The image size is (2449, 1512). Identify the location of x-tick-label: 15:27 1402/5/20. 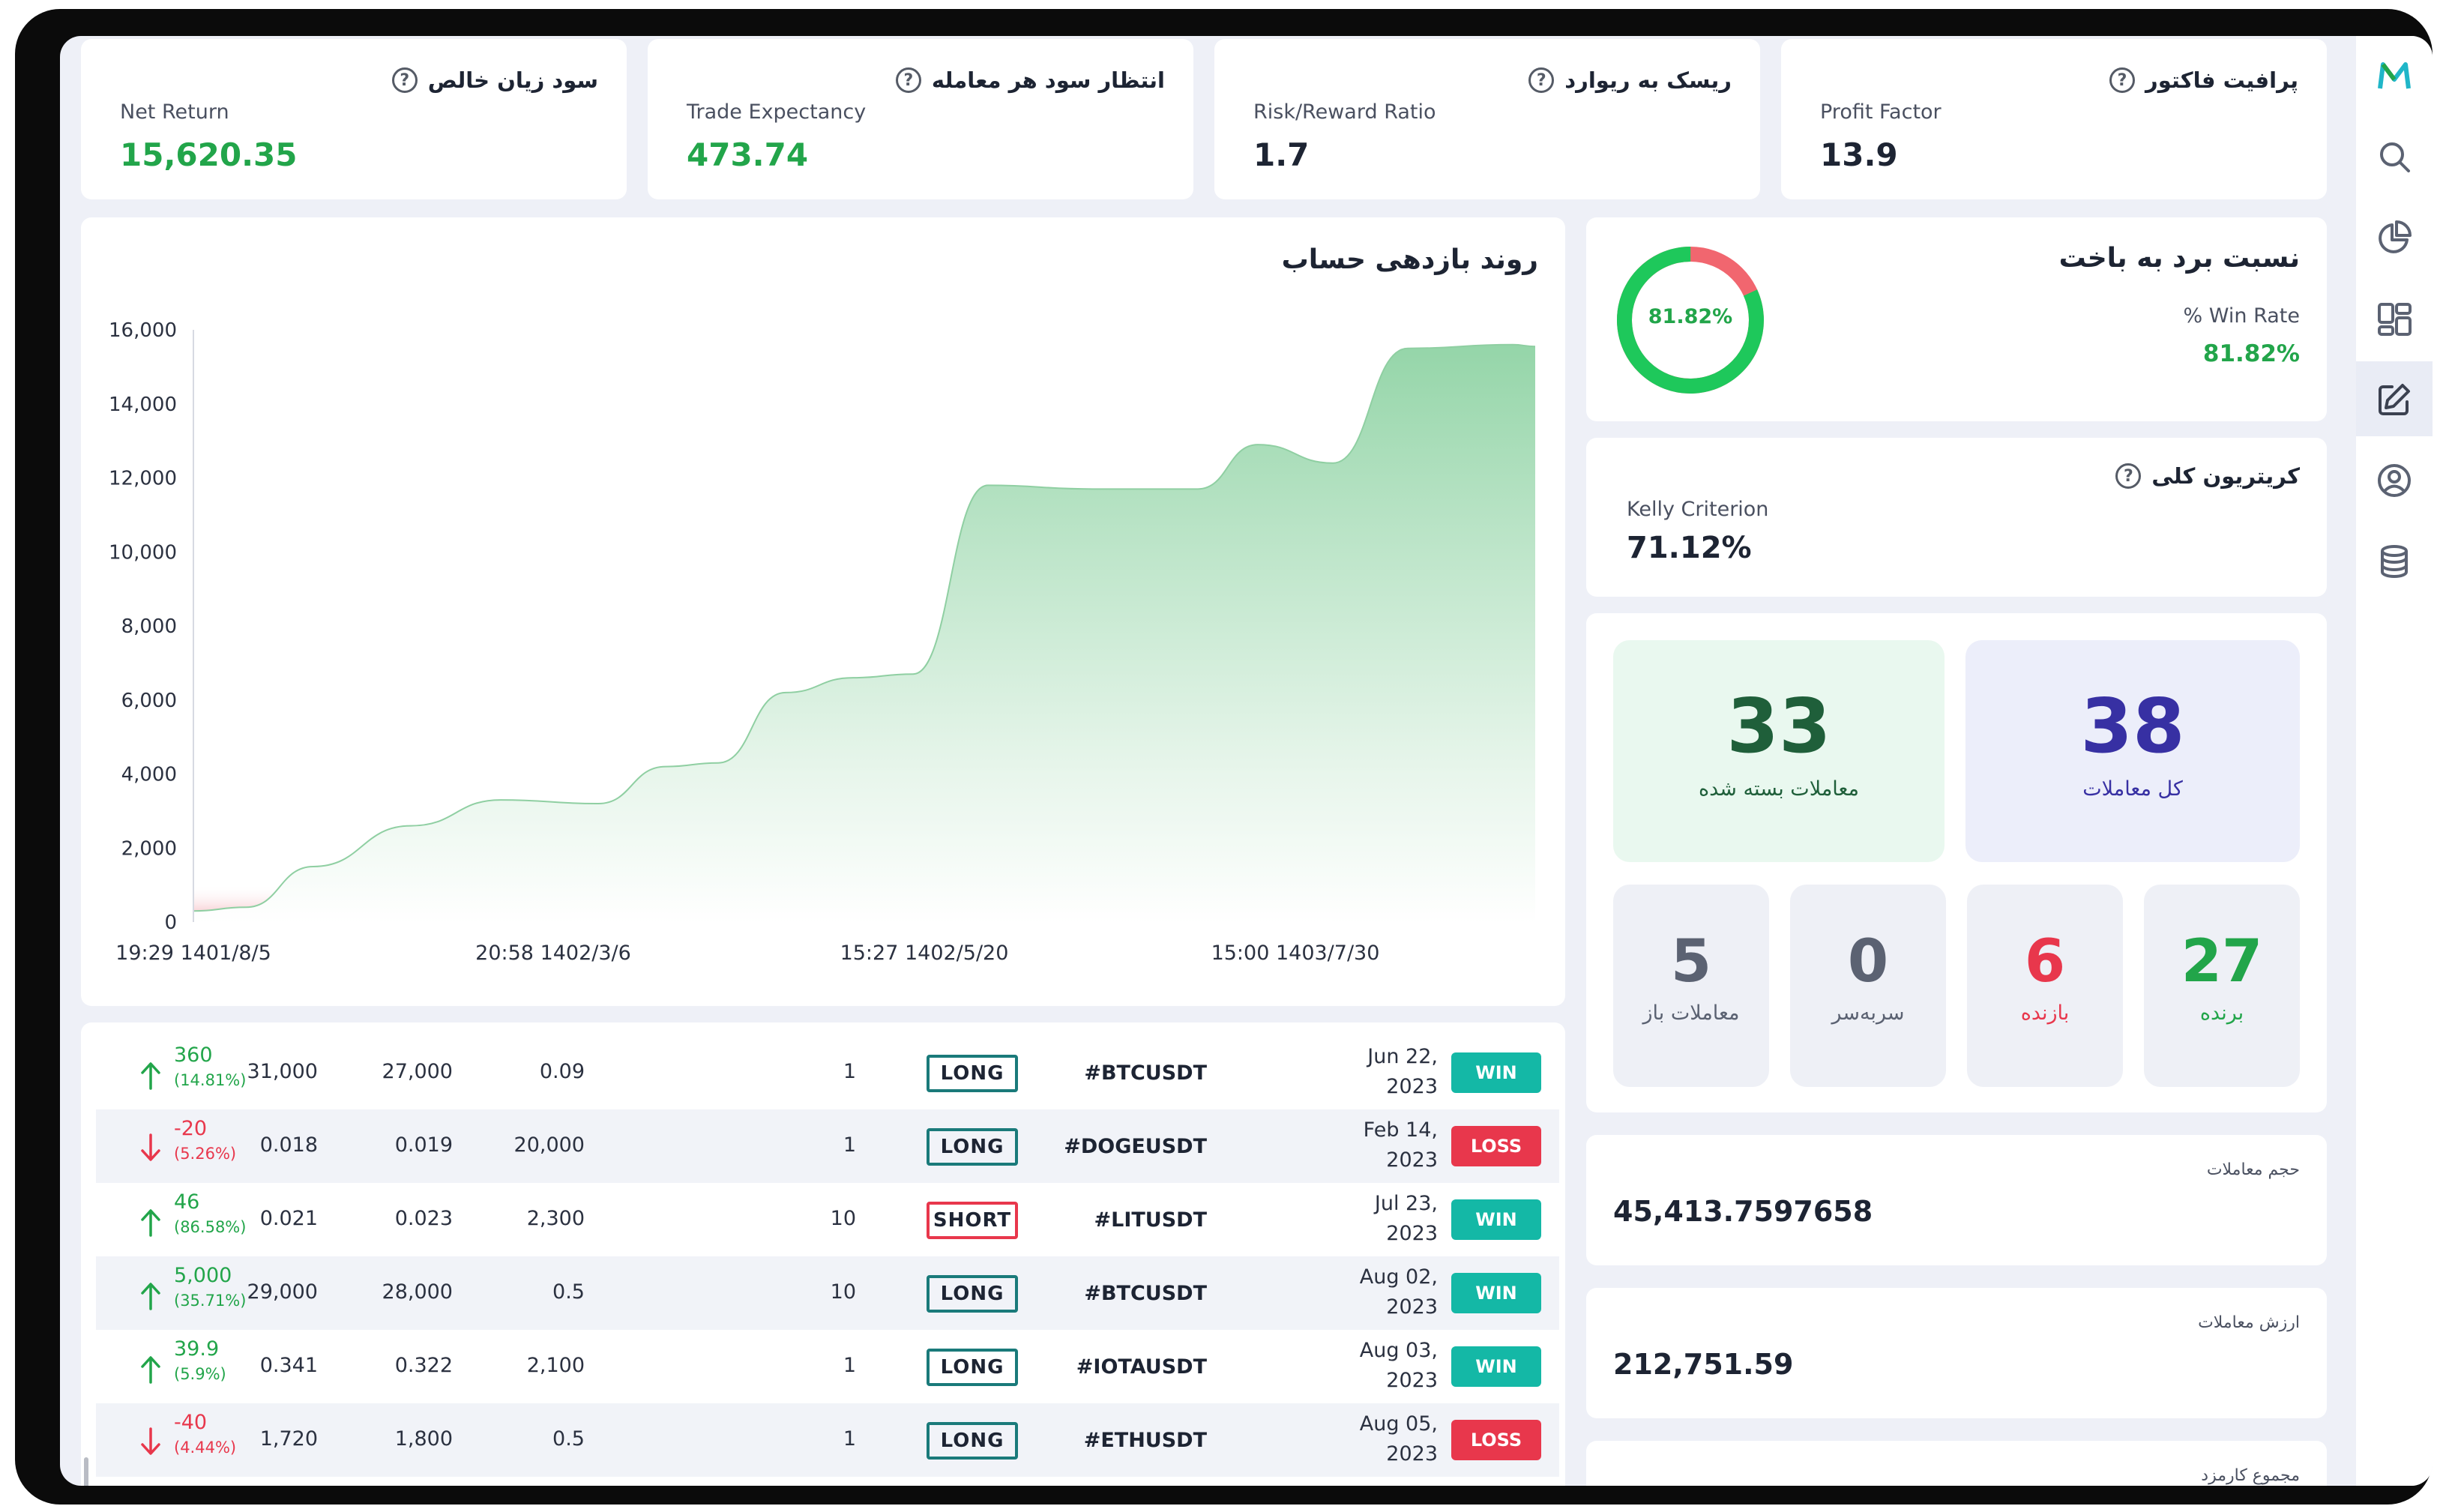
(924, 953).